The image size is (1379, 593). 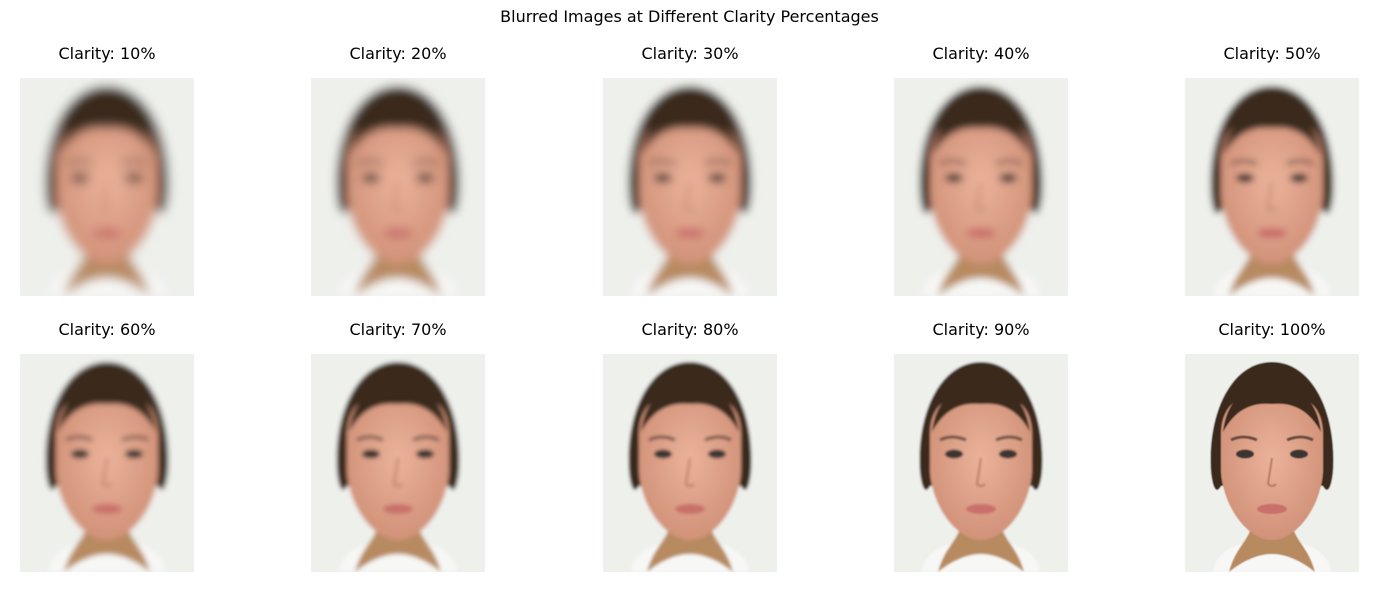 What do you see at coordinates (398, 53) in the screenshot?
I see `panel-title: Clarity: 20%` at bounding box center [398, 53].